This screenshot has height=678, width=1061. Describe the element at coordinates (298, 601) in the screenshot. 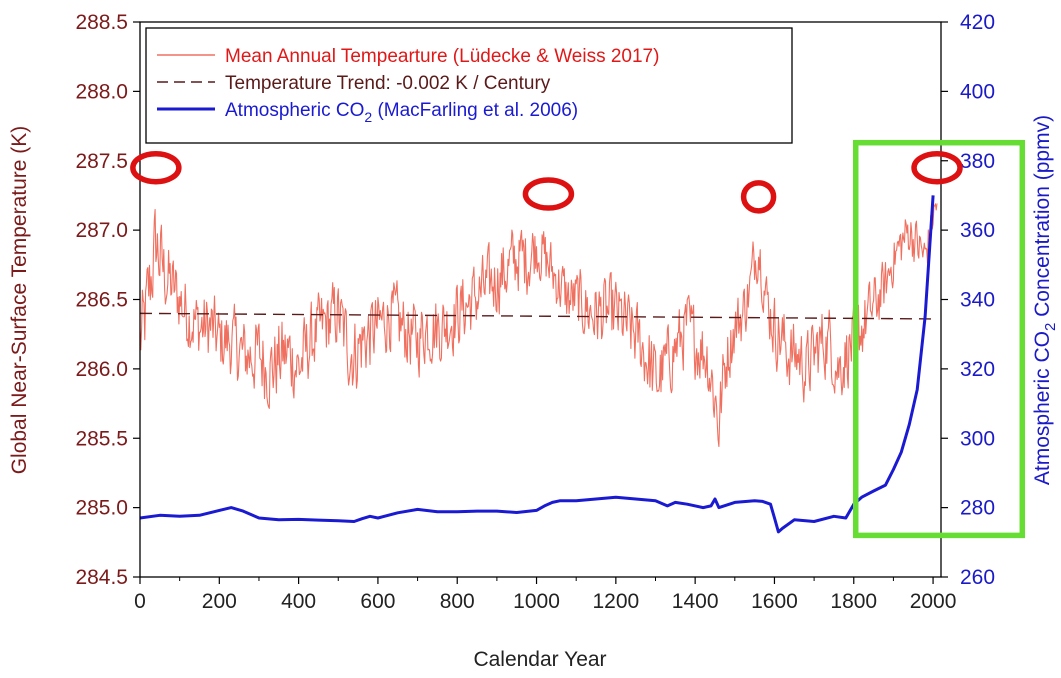

I see `x-tick-label: 400` at that location.